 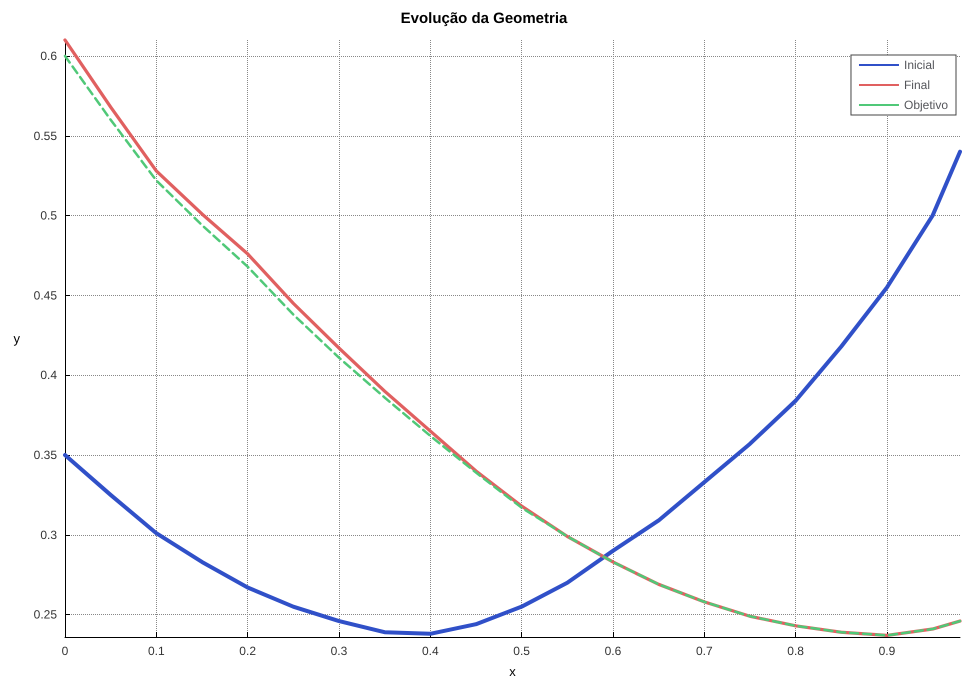 What do you see at coordinates (926, 105) in the screenshot?
I see `legend-label: Objetivo` at bounding box center [926, 105].